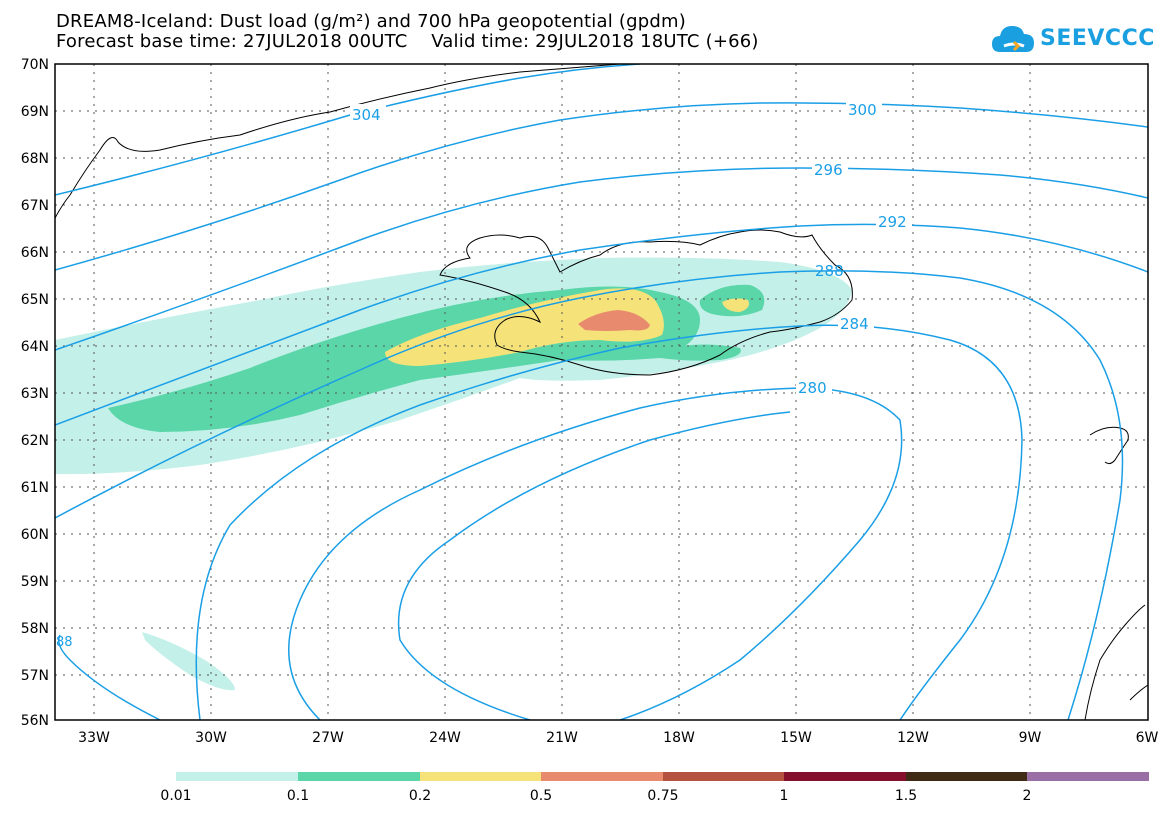 The height and width of the screenshot is (815, 1175). What do you see at coordinates (188, 661) in the screenshot?
I see `dust-level-0.01-south` at bounding box center [188, 661].